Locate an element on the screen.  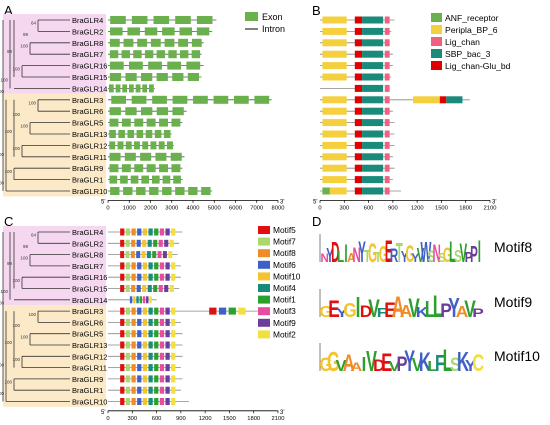
panel-c-gene-label: BraGLR11 is located at coordinates (89, 368).